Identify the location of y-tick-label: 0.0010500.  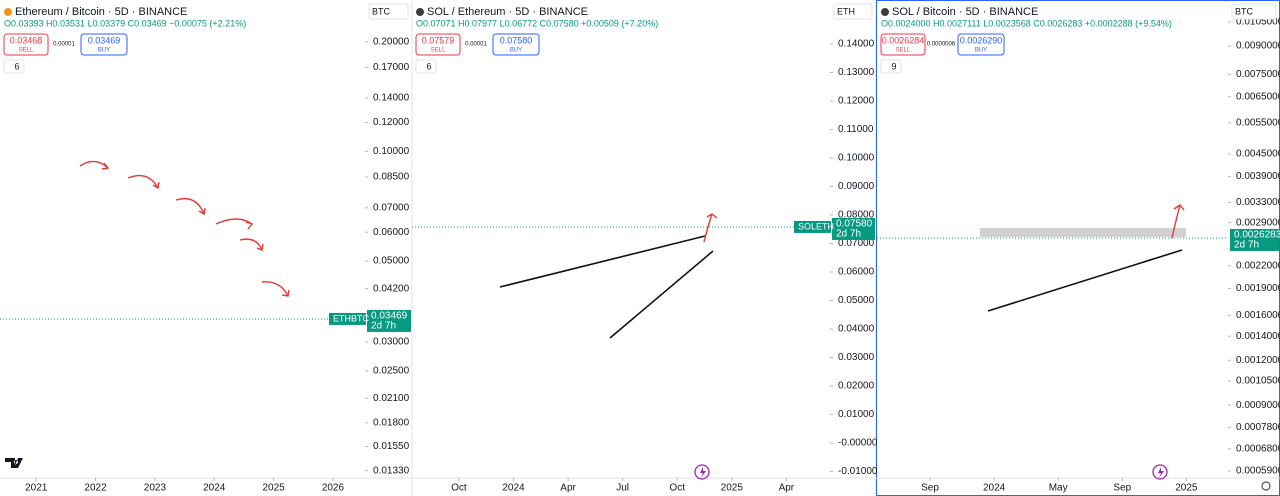
(1258, 381).